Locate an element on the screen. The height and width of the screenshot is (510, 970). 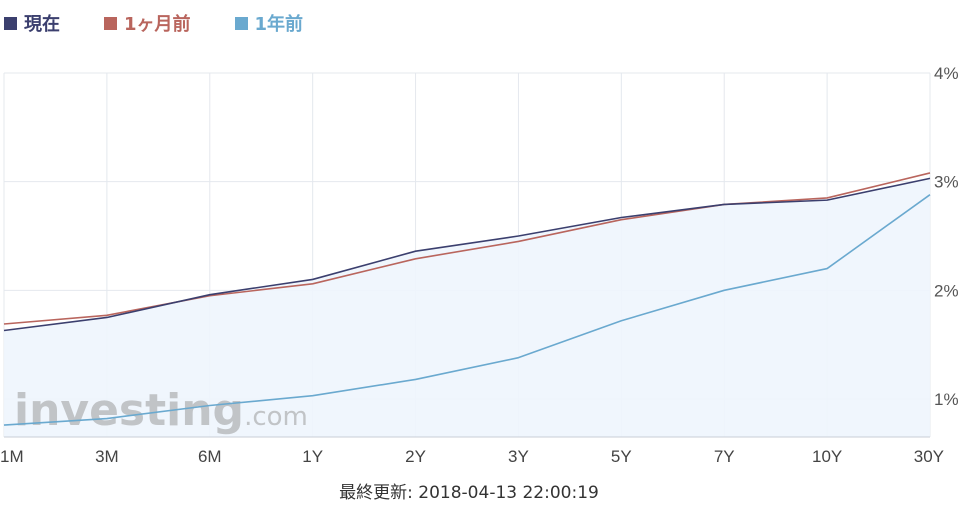
legend-swatch-month-ago is located at coordinates (110, 23).